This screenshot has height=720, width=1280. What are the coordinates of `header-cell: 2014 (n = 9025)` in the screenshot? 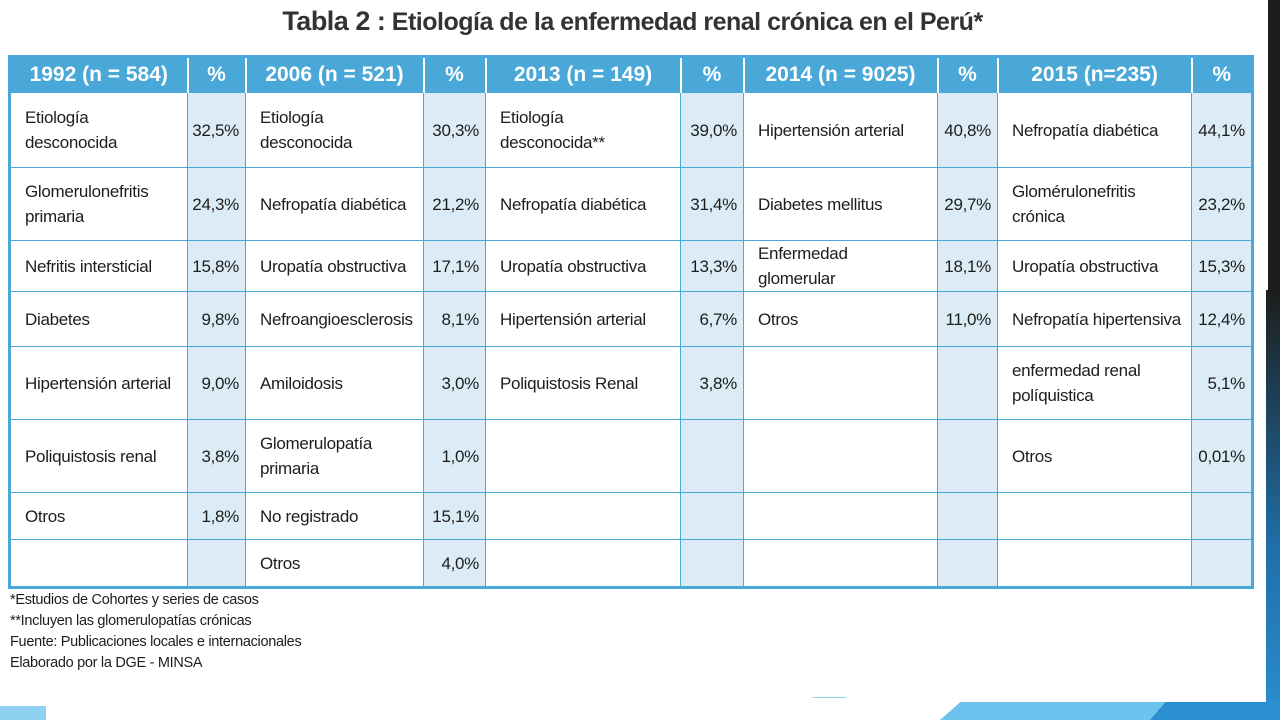 It's located at (840, 74).